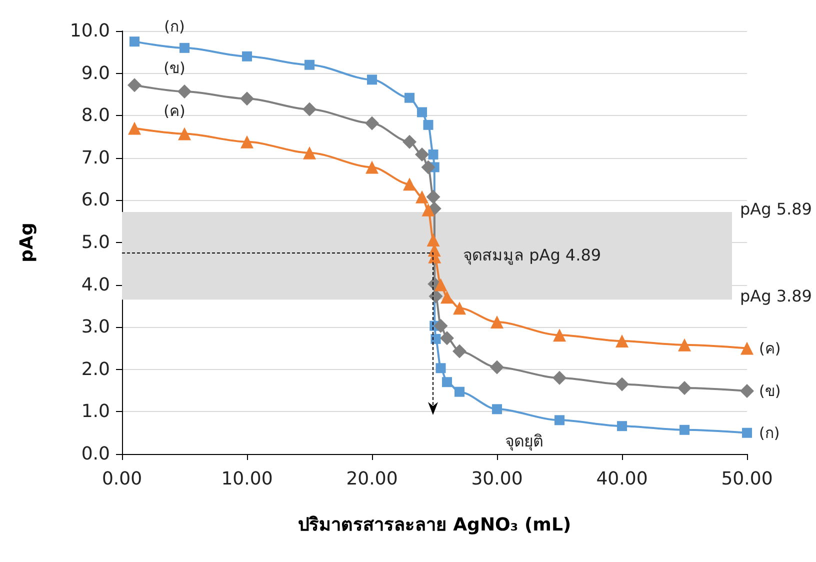  Describe the element at coordinates (122, 479) in the screenshot. I see `x-tick-label: 0.00` at that location.